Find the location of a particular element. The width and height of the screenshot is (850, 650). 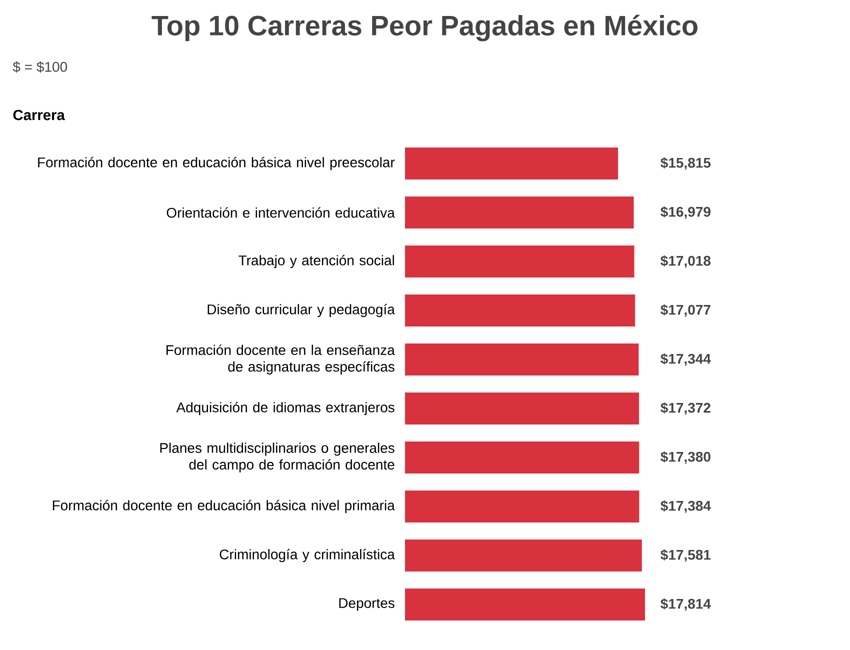

data-label: $17,077 is located at coordinates (685, 310).